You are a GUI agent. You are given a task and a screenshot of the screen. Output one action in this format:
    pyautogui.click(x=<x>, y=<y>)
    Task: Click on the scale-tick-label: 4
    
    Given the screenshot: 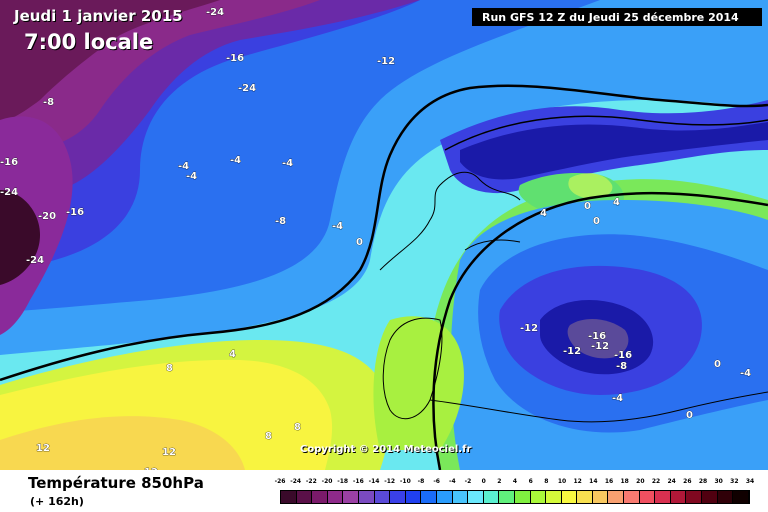 What is the action you would take?
    pyautogui.click(x=515, y=481)
    